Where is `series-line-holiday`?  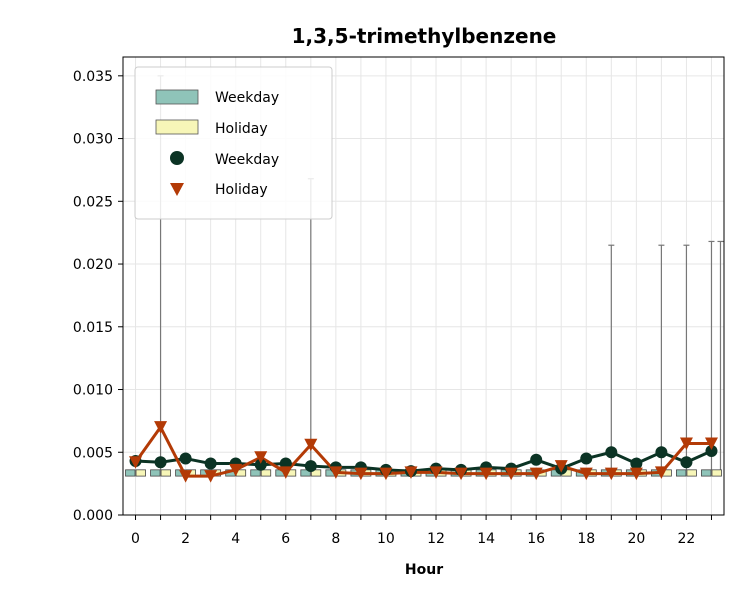 series-line-holiday is located at coordinates (423, 451).